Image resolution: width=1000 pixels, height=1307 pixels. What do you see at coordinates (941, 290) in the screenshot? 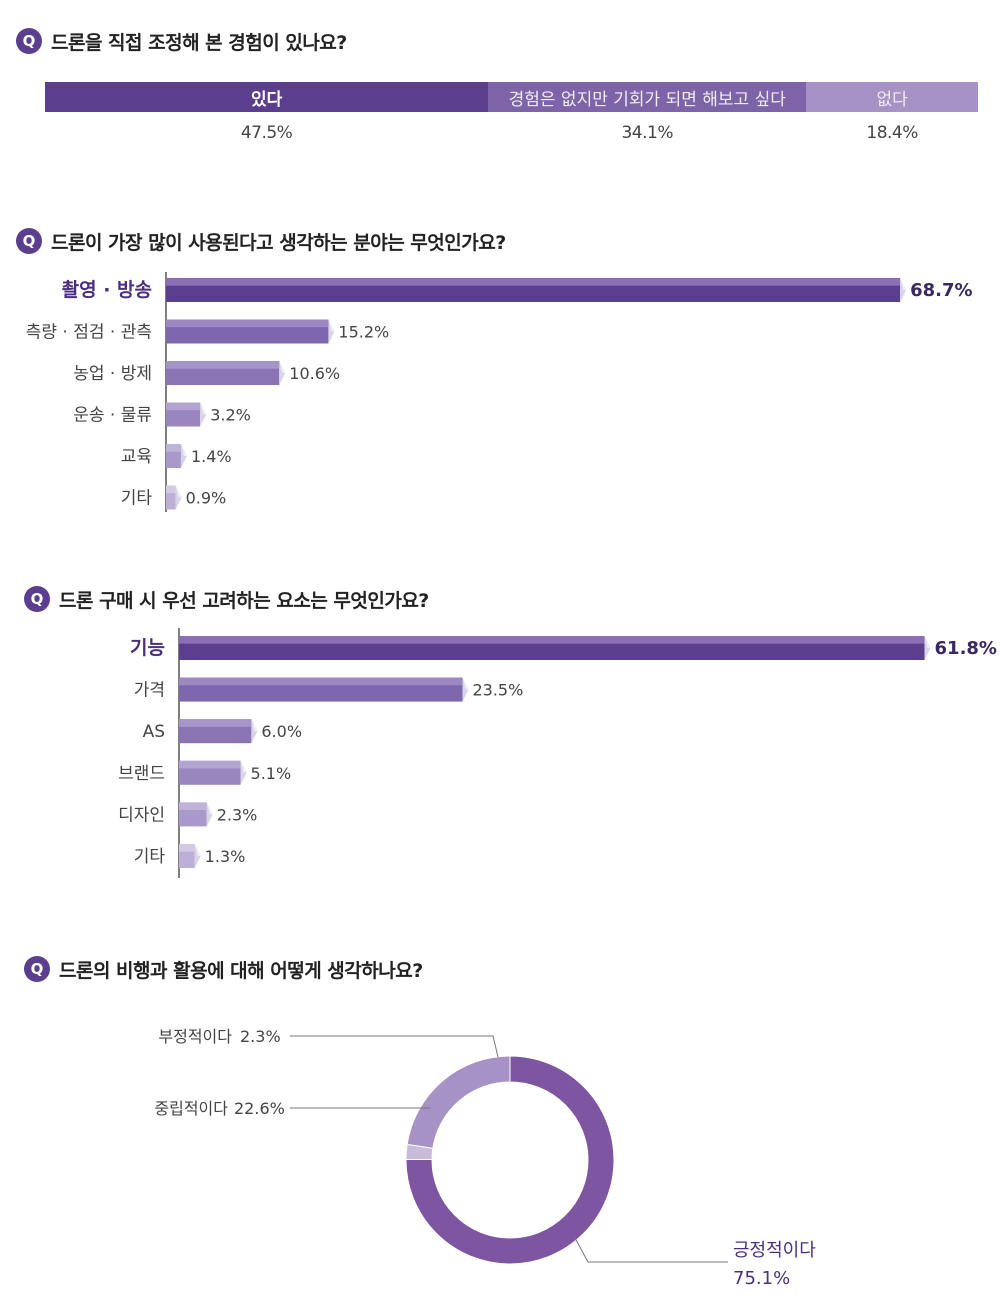
I see `q2-value-label-0: 68.7%` at bounding box center [941, 290].